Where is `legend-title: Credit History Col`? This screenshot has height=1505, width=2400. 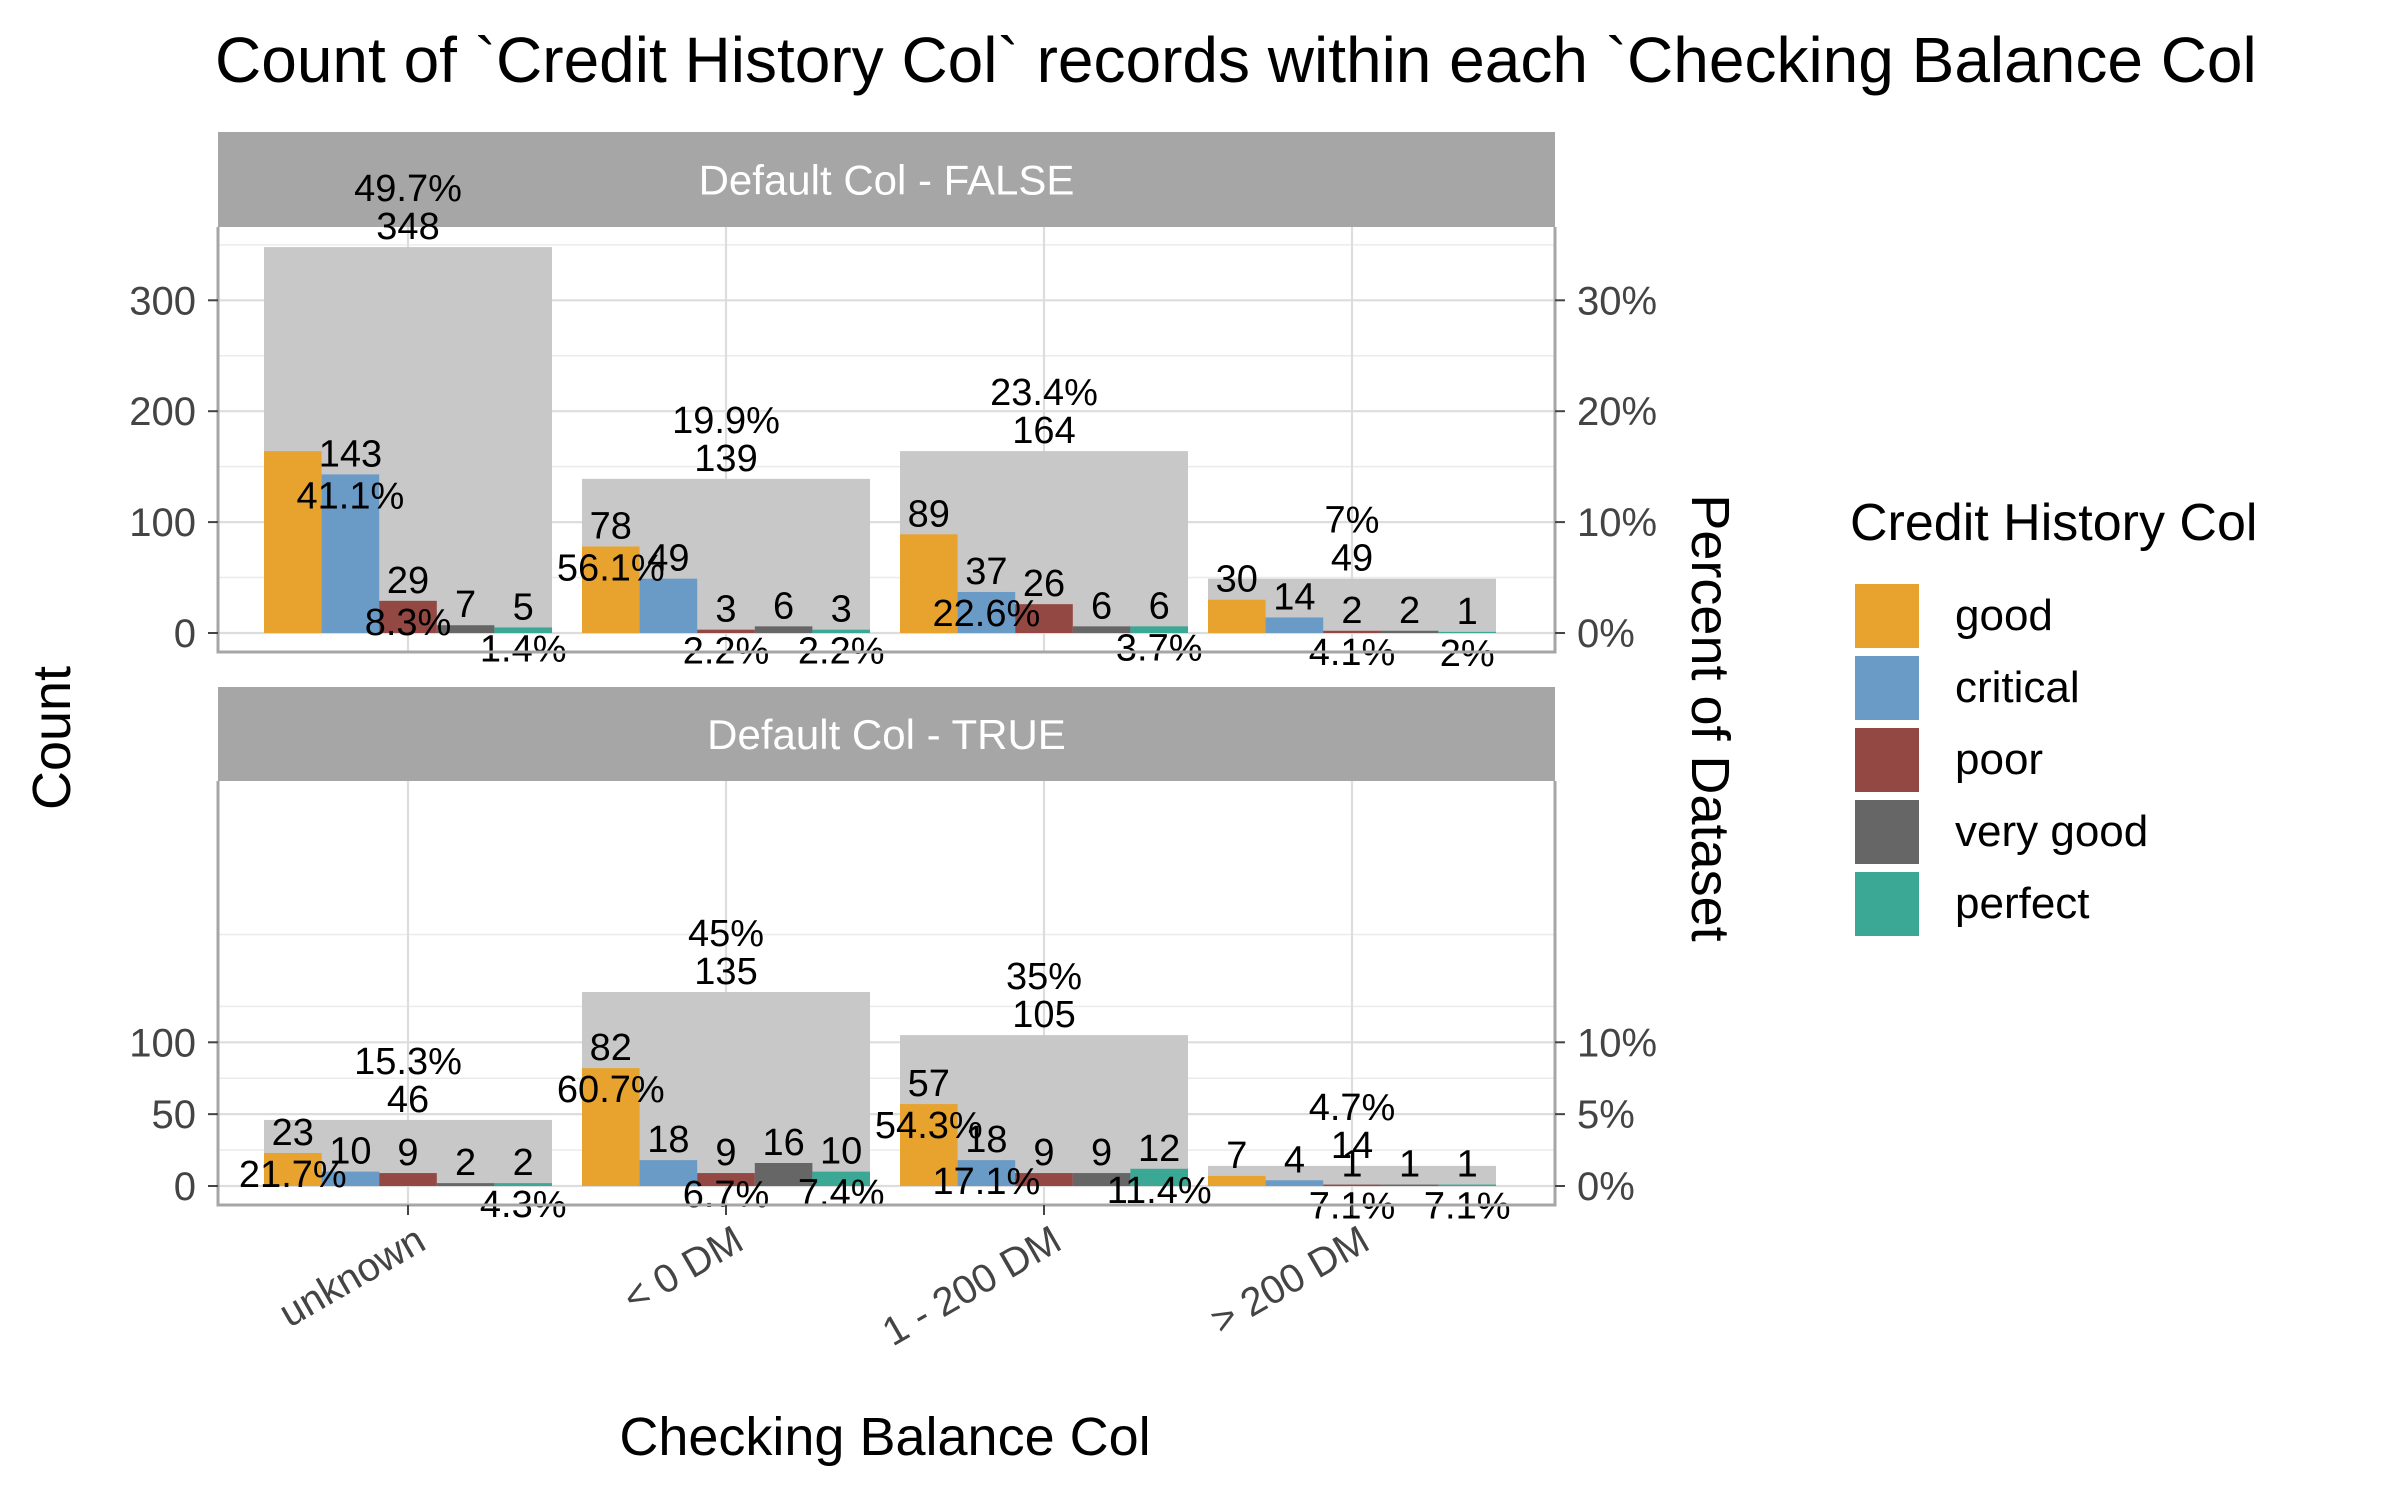 legend-title: Credit History Col is located at coordinates (2053, 523).